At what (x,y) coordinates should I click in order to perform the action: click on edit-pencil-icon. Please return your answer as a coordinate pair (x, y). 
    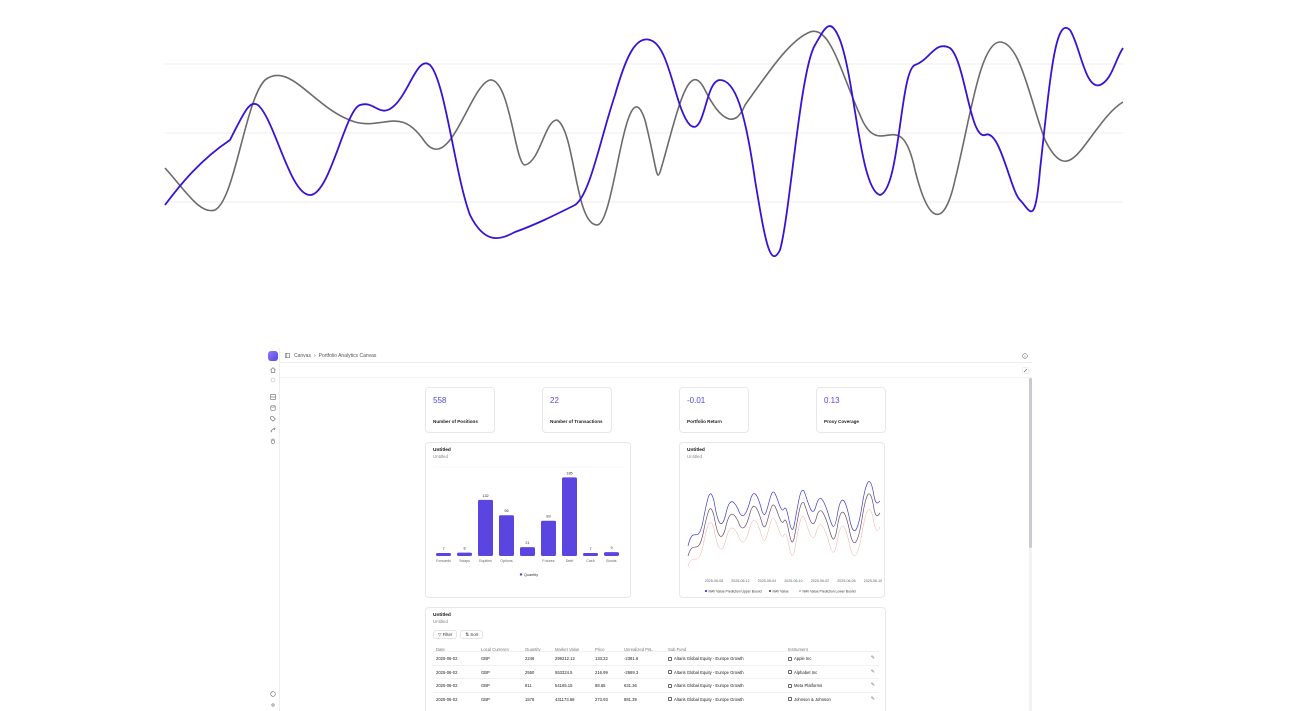
    Looking at the image, I should click on (1025, 370).